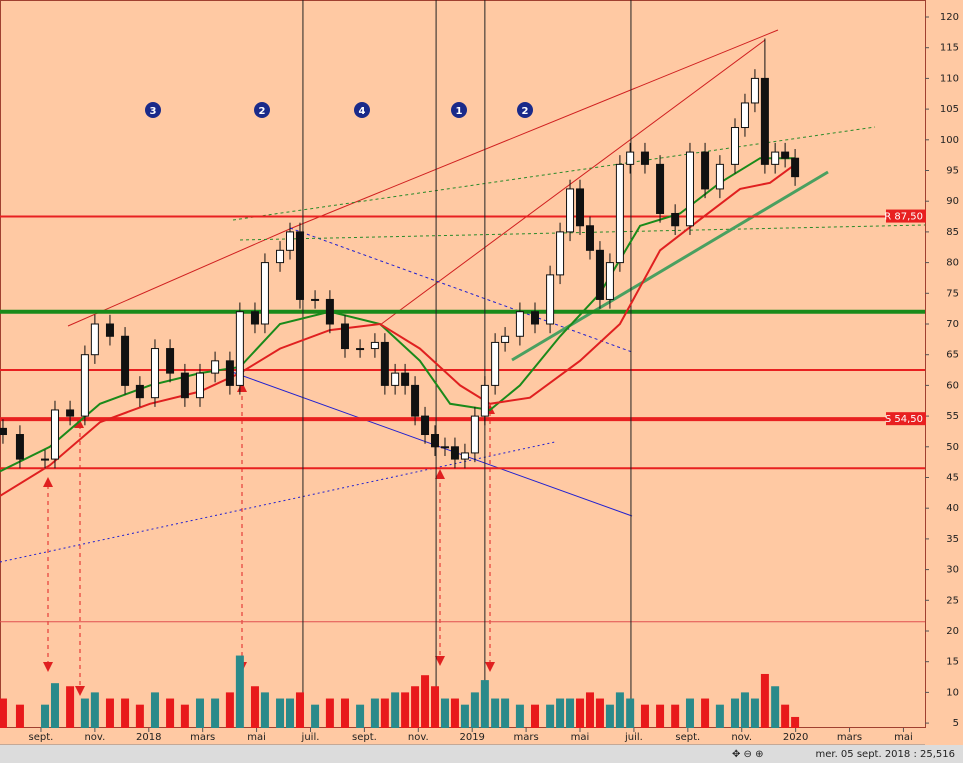 The height and width of the screenshot is (767, 963). What do you see at coordinates (949, 48) in the screenshot?
I see `y-tick-label: 115` at bounding box center [949, 48].